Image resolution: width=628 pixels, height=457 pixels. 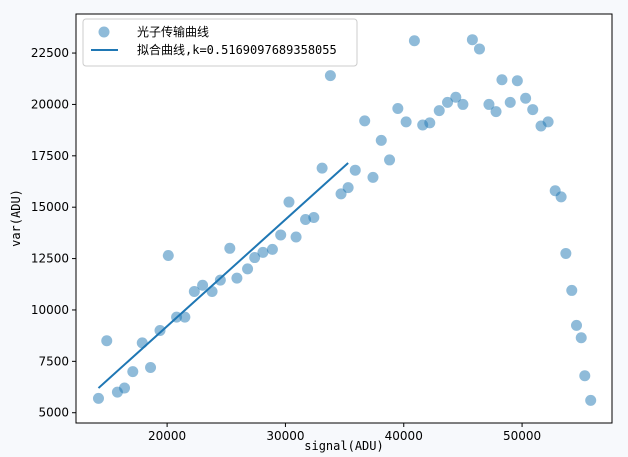 I want to click on legend-scatter-label: 光子传输曲线, so click(x=173, y=31).